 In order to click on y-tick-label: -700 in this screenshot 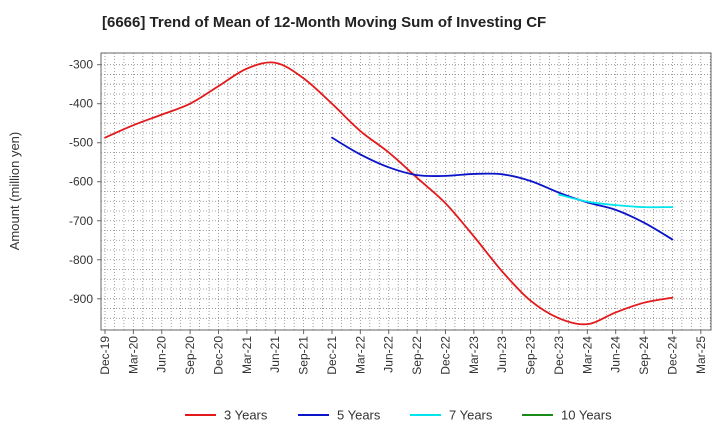, I will do `click(81, 221)`.